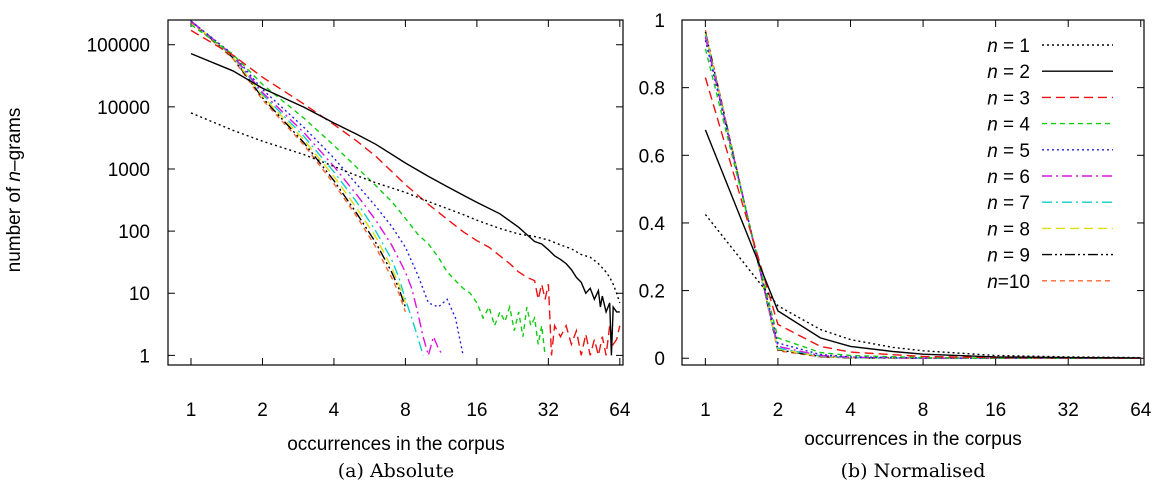 This screenshot has width=1166, height=486. I want to click on y-tick-label: 0.6, so click(652, 156).